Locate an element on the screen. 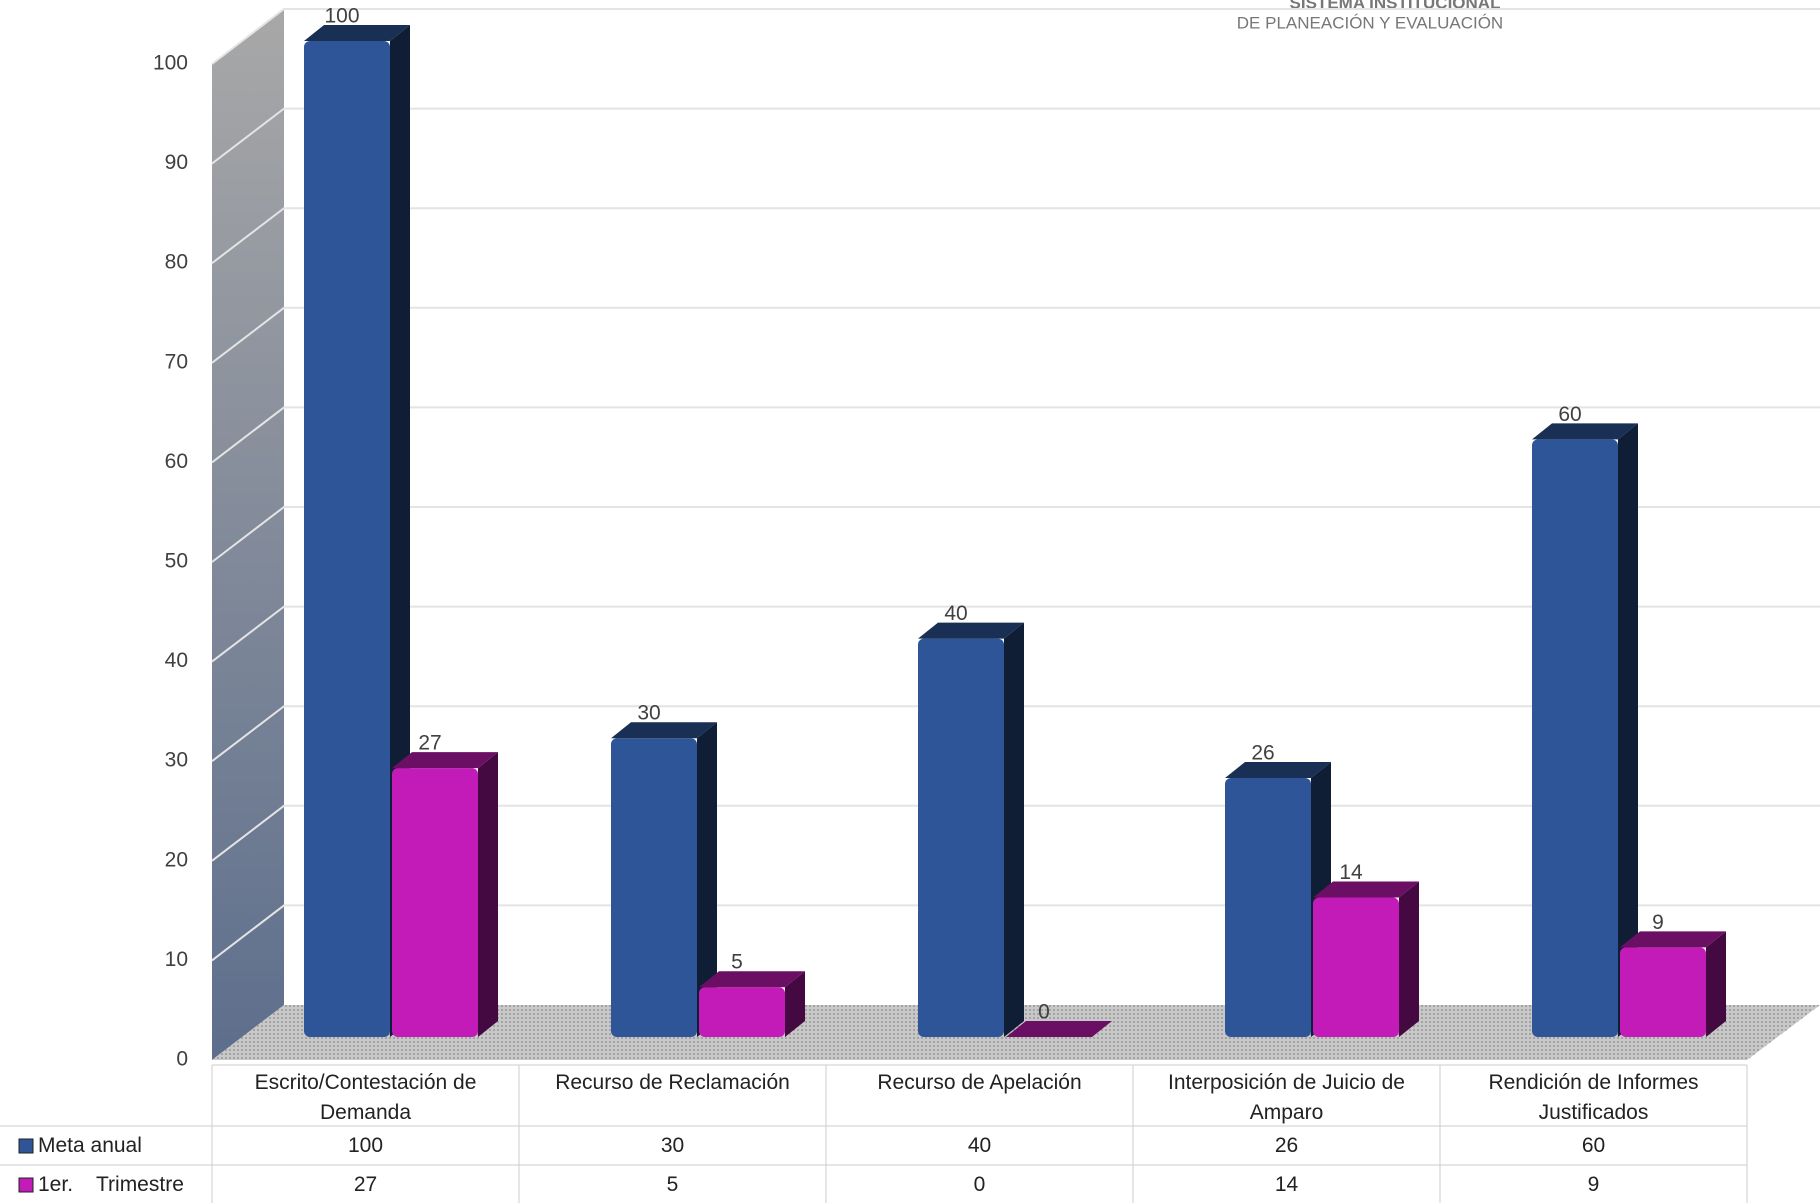  y-tick-label: 60 is located at coordinates (176, 461).